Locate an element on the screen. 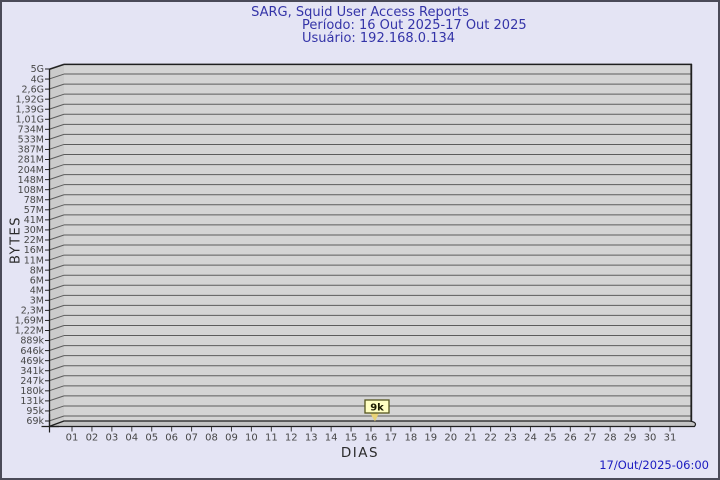  y-tick-label: 16M is located at coordinates (34, 250).